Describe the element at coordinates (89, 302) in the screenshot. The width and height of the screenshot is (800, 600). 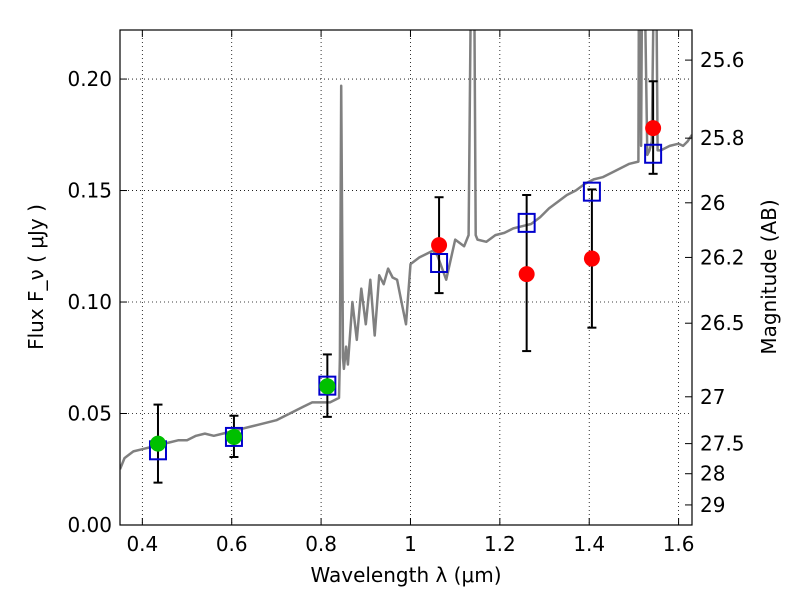
I see `y-tick-label: 0.10` at that location.